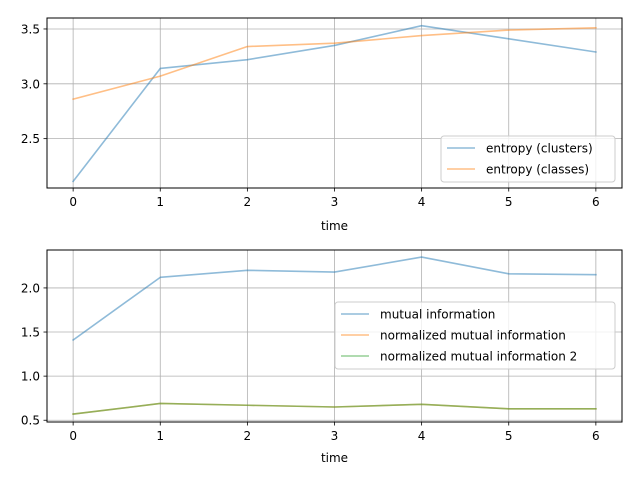  Describe the element at coordinates (537, 170) in the screenshot. I see `legend-label: entropy (classes)` at that location.